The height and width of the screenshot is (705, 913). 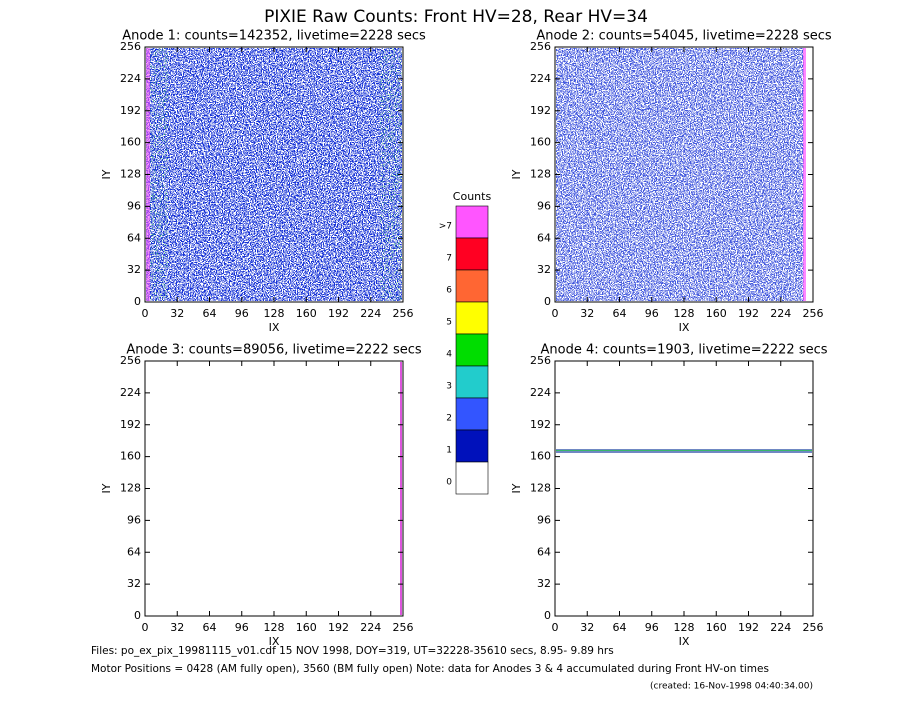 What do you see at coordinates (274, 174) in the screenshot?
I see `count-texture` at bounding box center [274, 174].